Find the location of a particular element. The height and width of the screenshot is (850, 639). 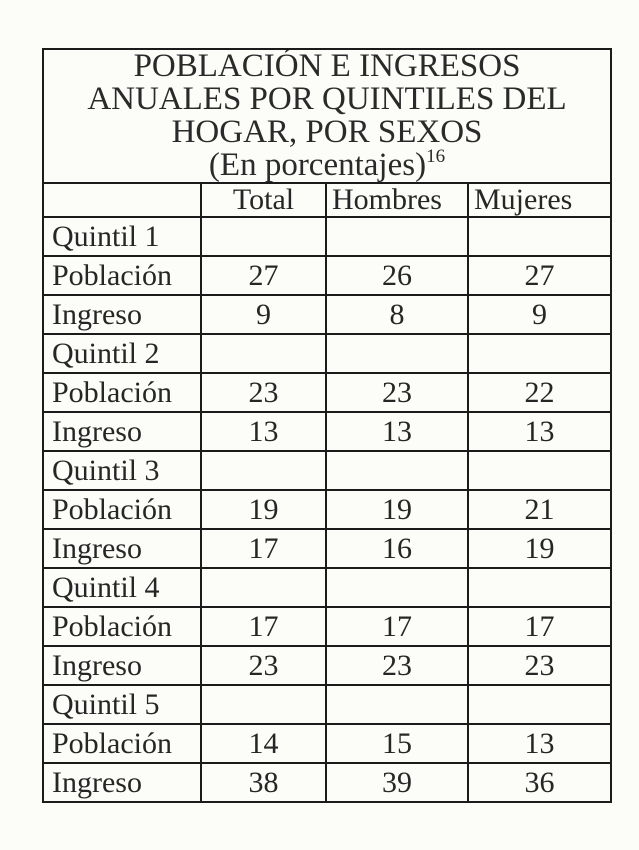

header-total: Total is located at coordinates (263, 200).